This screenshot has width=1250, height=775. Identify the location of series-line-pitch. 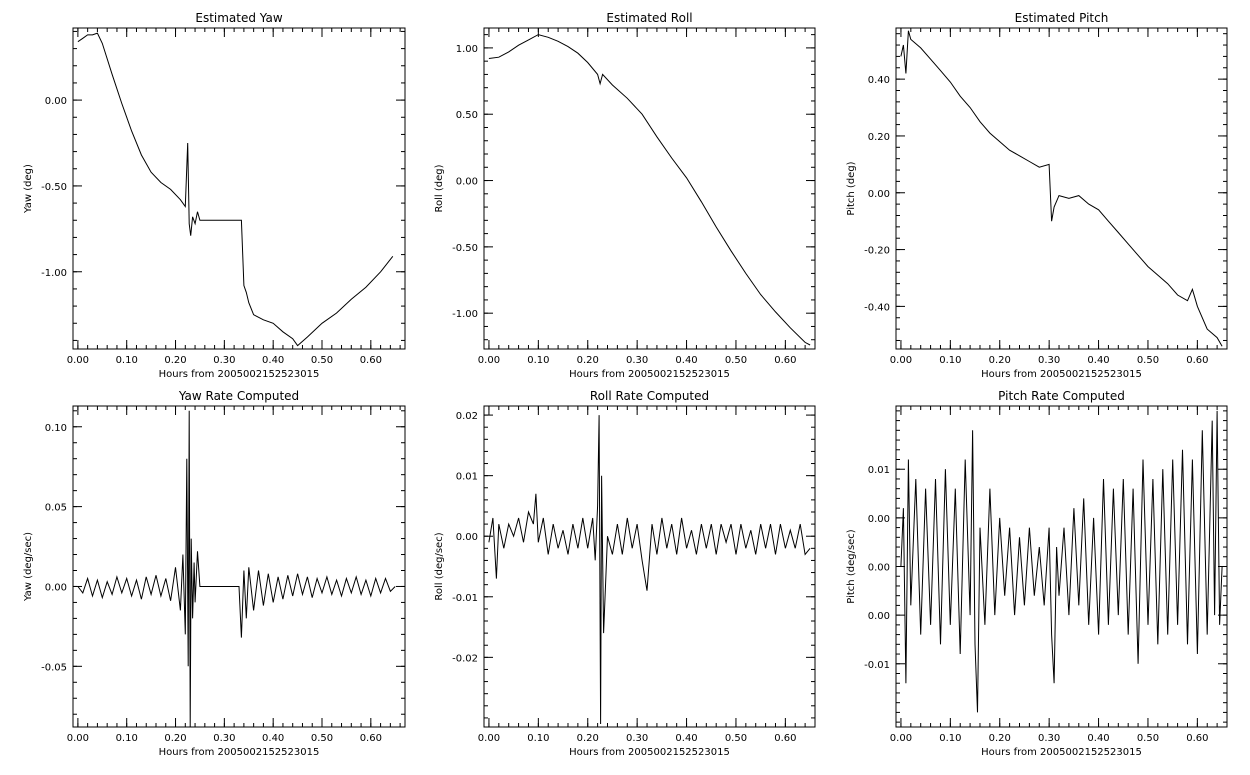
(1061, 188).